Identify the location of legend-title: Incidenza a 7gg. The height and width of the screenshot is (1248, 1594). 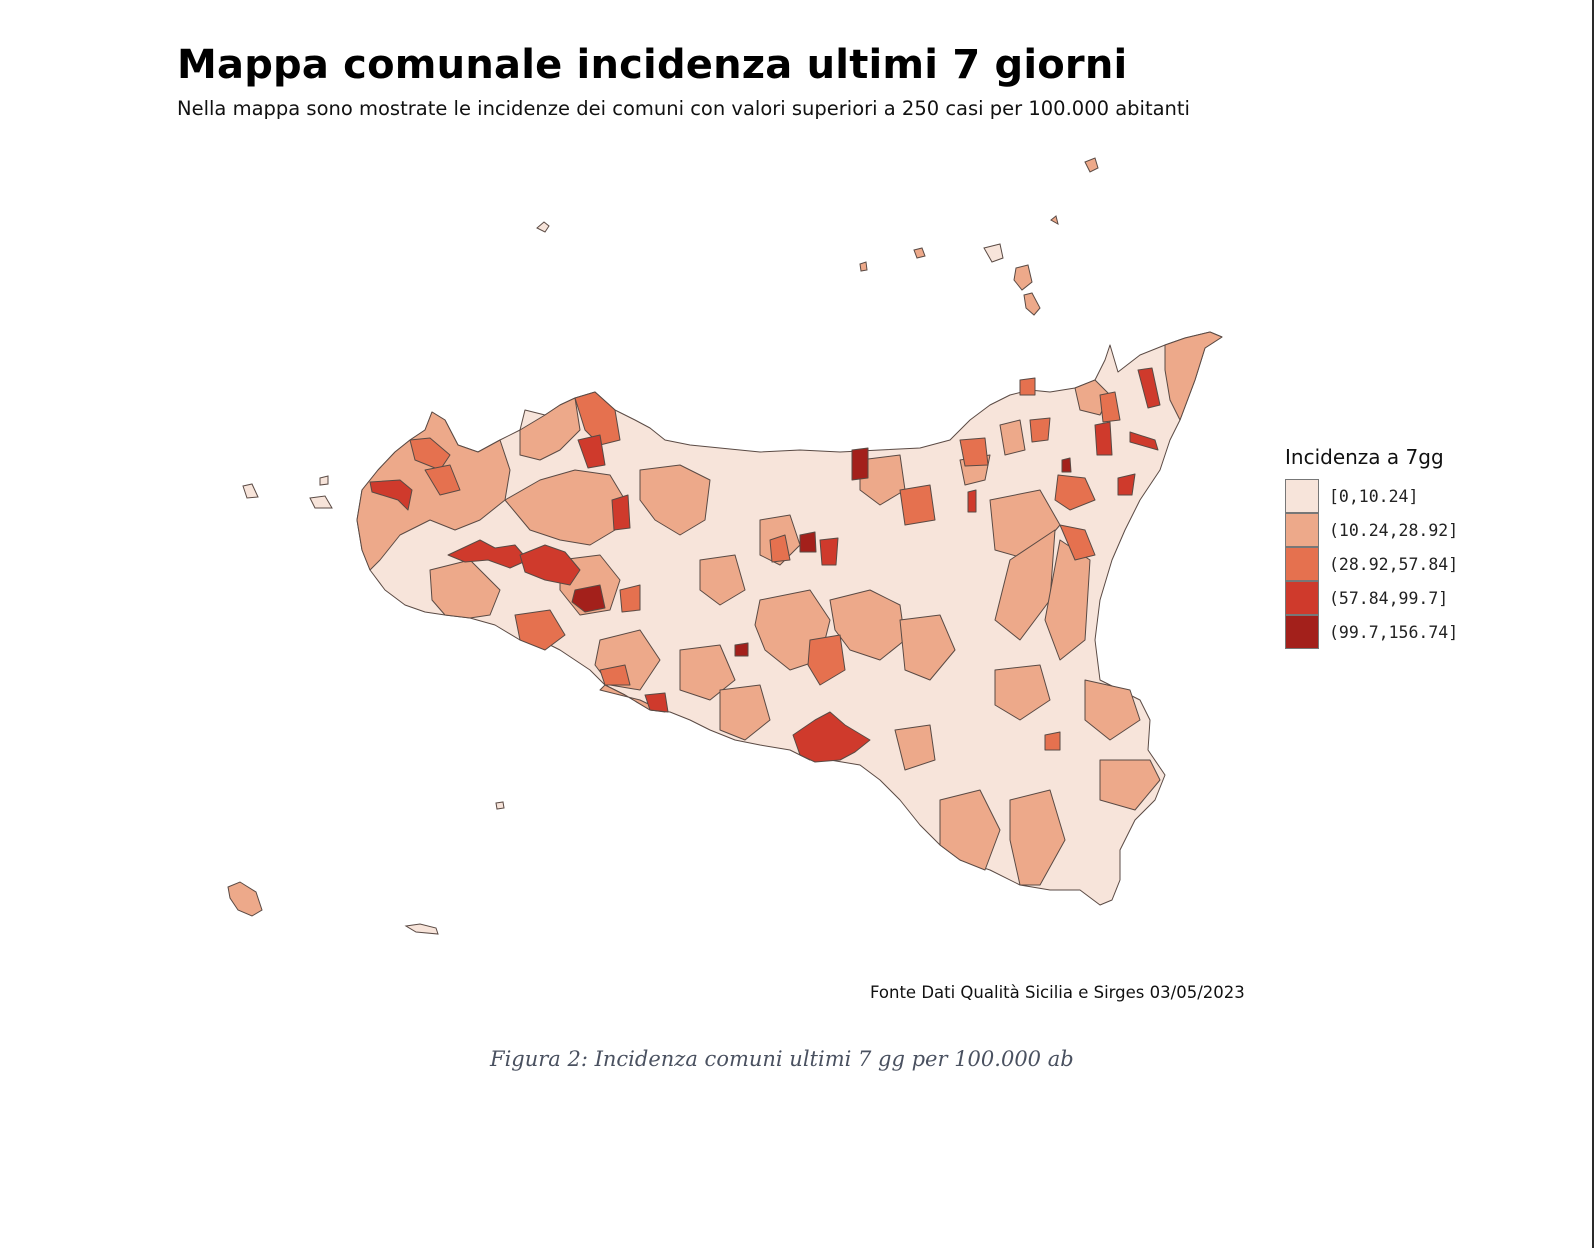
(1364, 457).